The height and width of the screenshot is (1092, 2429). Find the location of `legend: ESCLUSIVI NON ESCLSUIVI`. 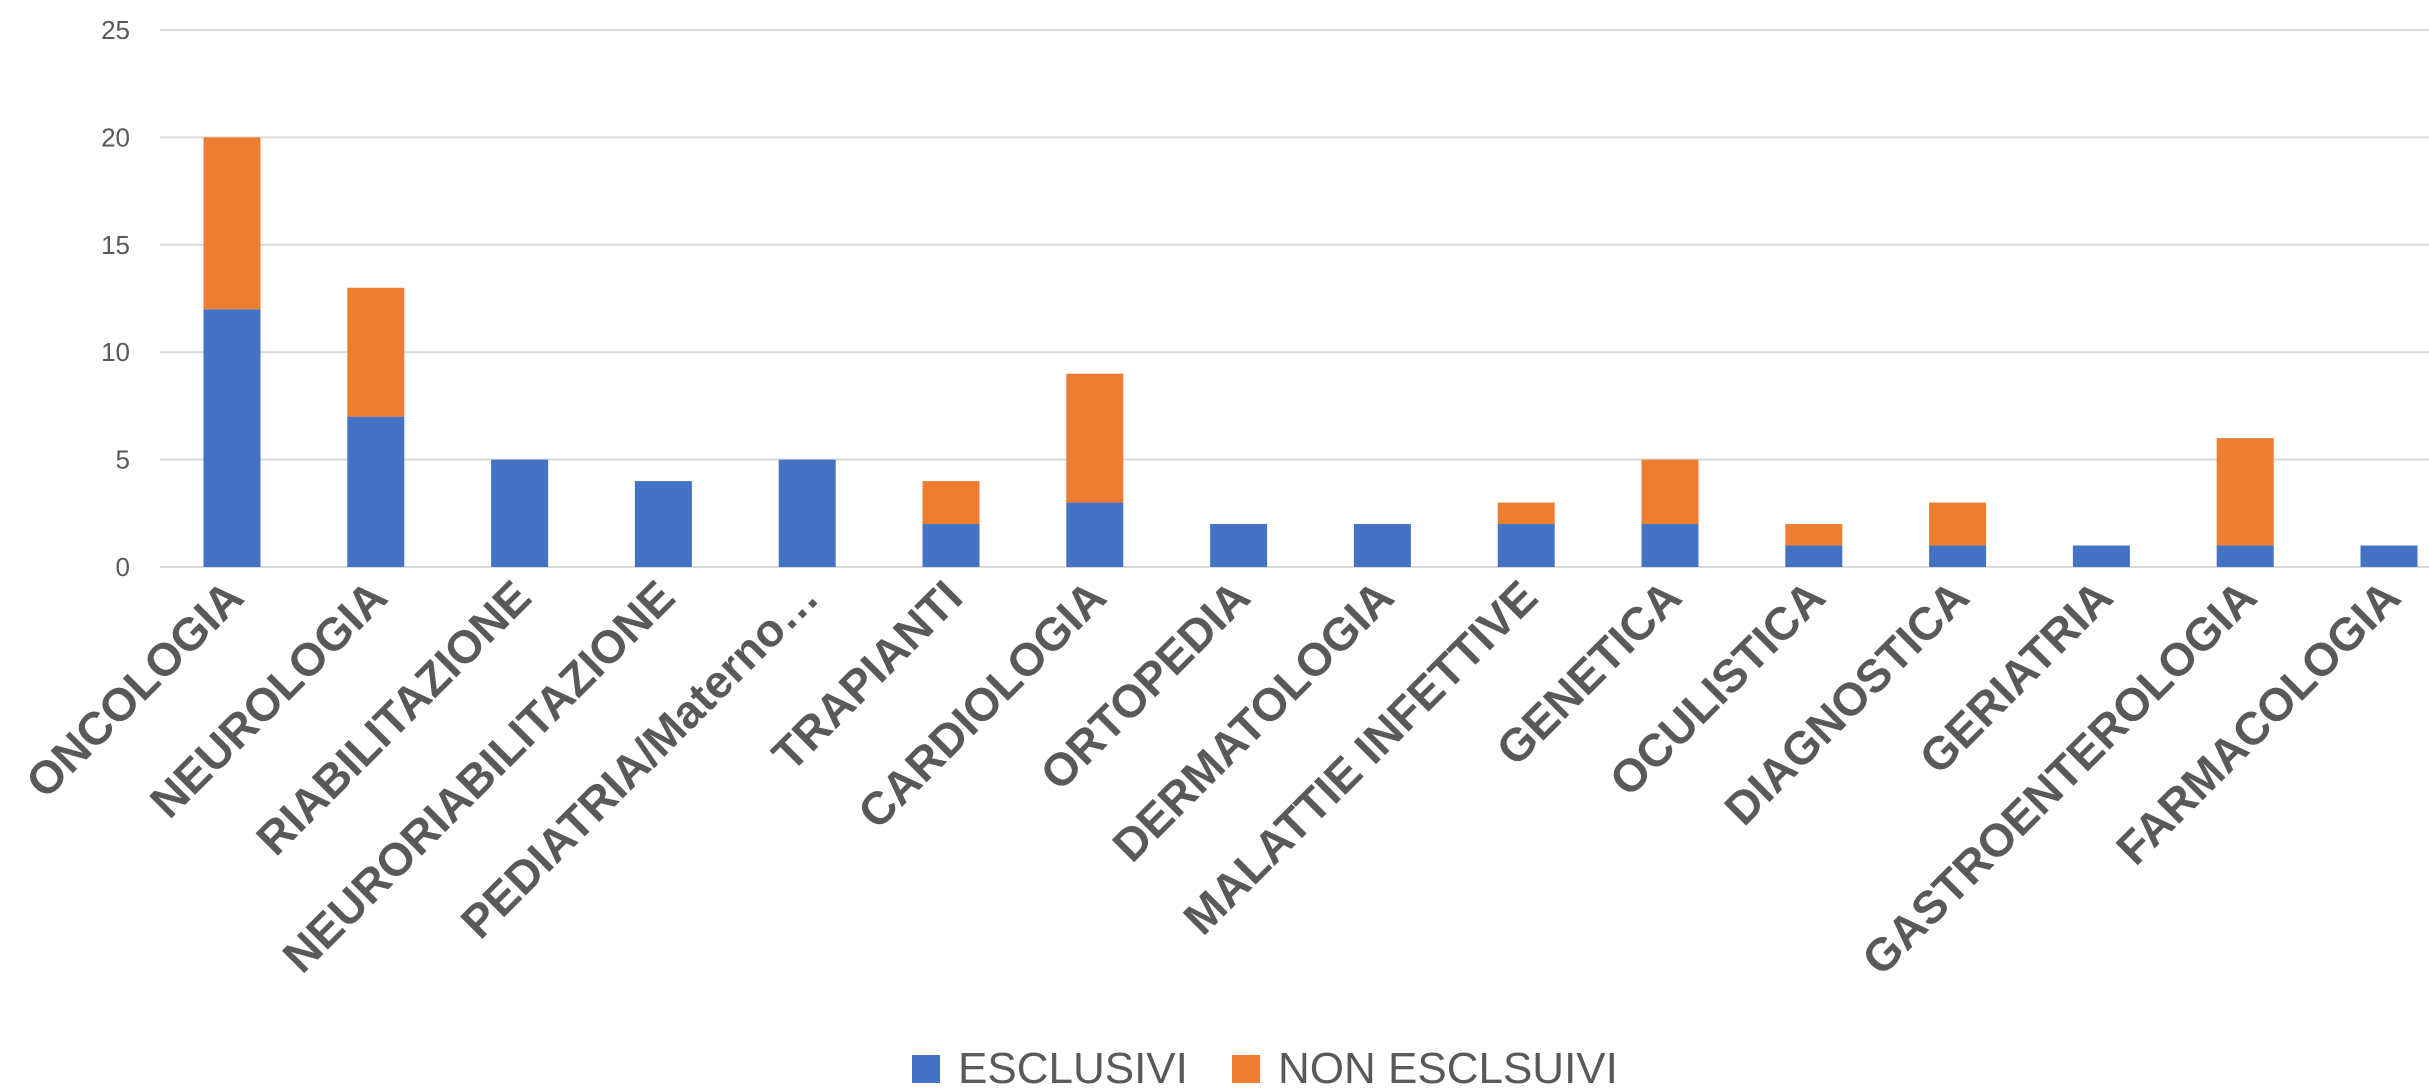

legend: ESCLUSIVI NON ESCLSUIVI is located at coordinates (1265, 1068).